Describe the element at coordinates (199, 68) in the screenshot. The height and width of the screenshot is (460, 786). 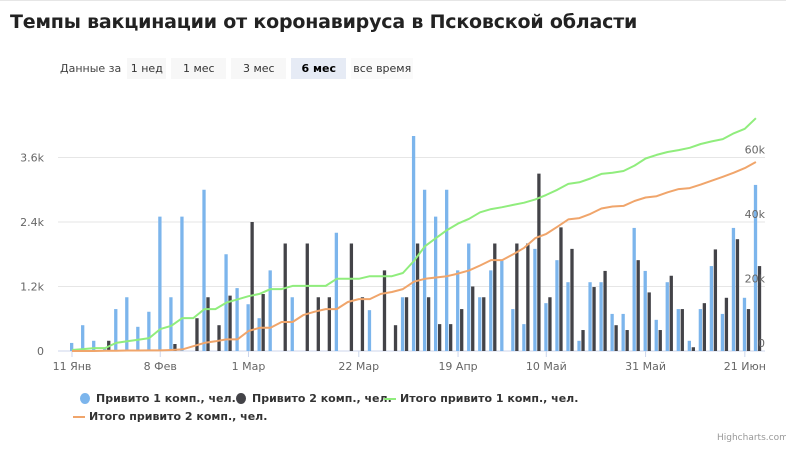
I see `range-button-1-month: 1 мес` at that location.